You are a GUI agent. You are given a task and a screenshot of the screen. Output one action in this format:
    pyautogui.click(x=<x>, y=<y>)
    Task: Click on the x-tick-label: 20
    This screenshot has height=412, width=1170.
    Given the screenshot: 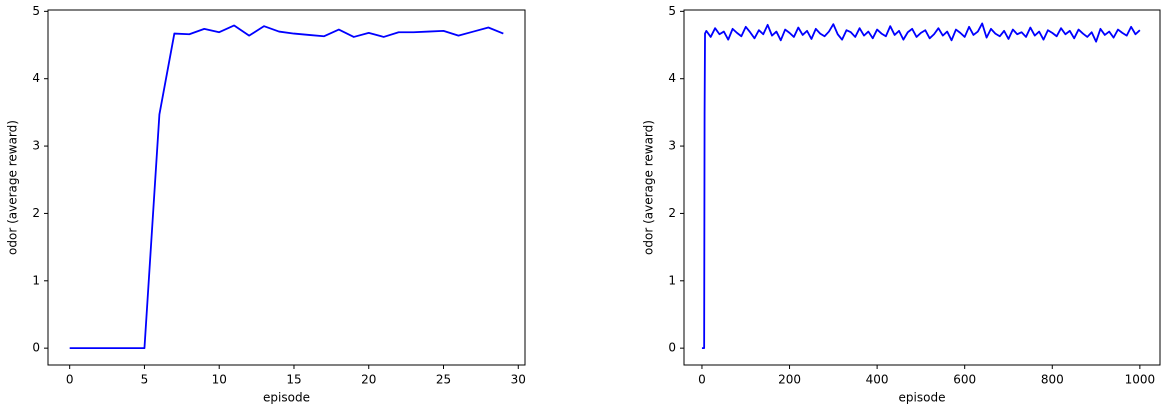 What is the action you would take?
    pyautogui.click(x=368, y=380)
    